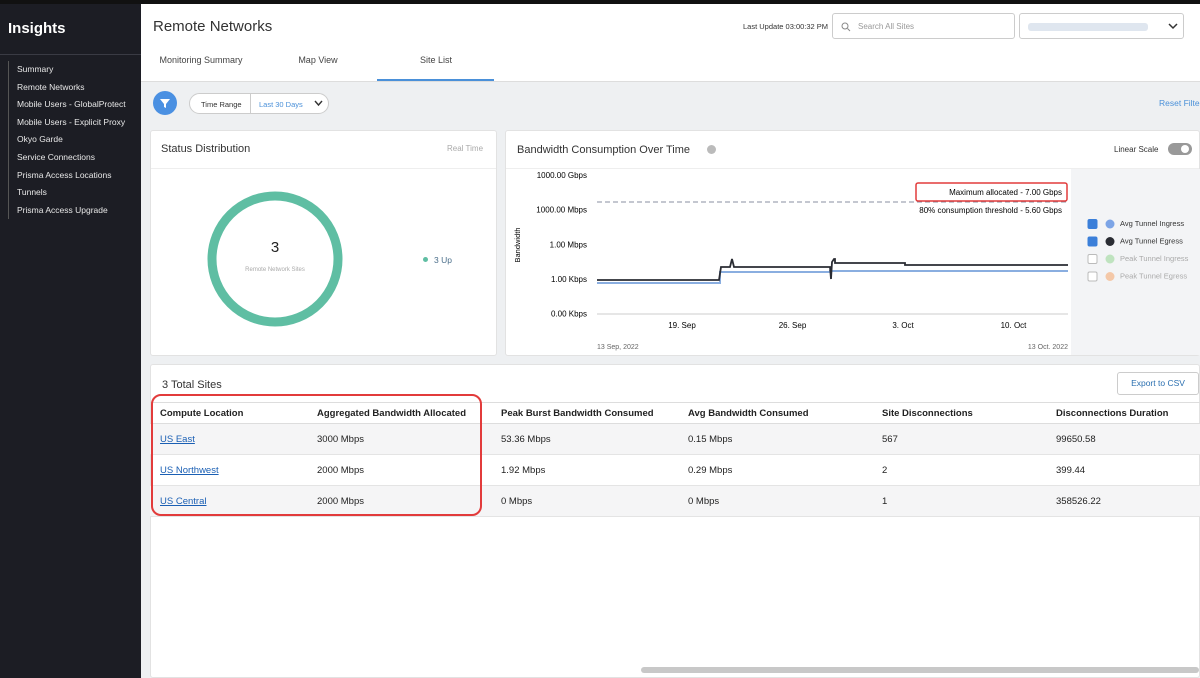 This screenshot has height=678, width=1200. I want to click on mode: Real Time, so click(465, 148).